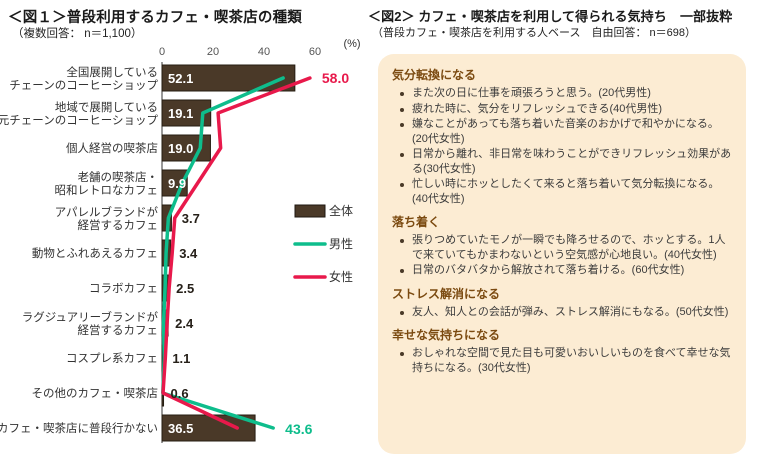  What do you see at coordinates (180, 428) in the screenshot?
I see `bar-value-label: 36.5` at bounding box center [180, 428].